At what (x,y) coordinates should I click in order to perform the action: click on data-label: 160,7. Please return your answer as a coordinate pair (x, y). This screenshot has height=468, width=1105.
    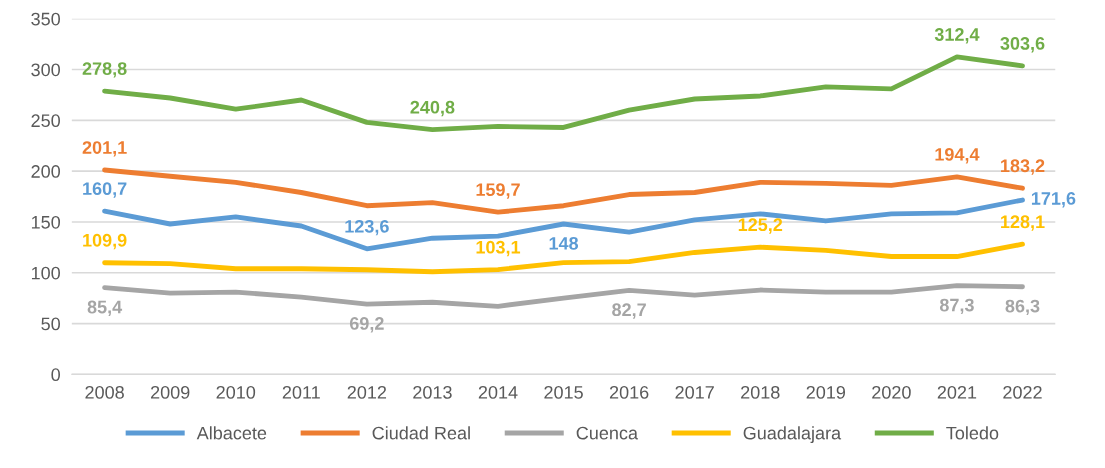
    Looking at the image, I should click on (105, 190).